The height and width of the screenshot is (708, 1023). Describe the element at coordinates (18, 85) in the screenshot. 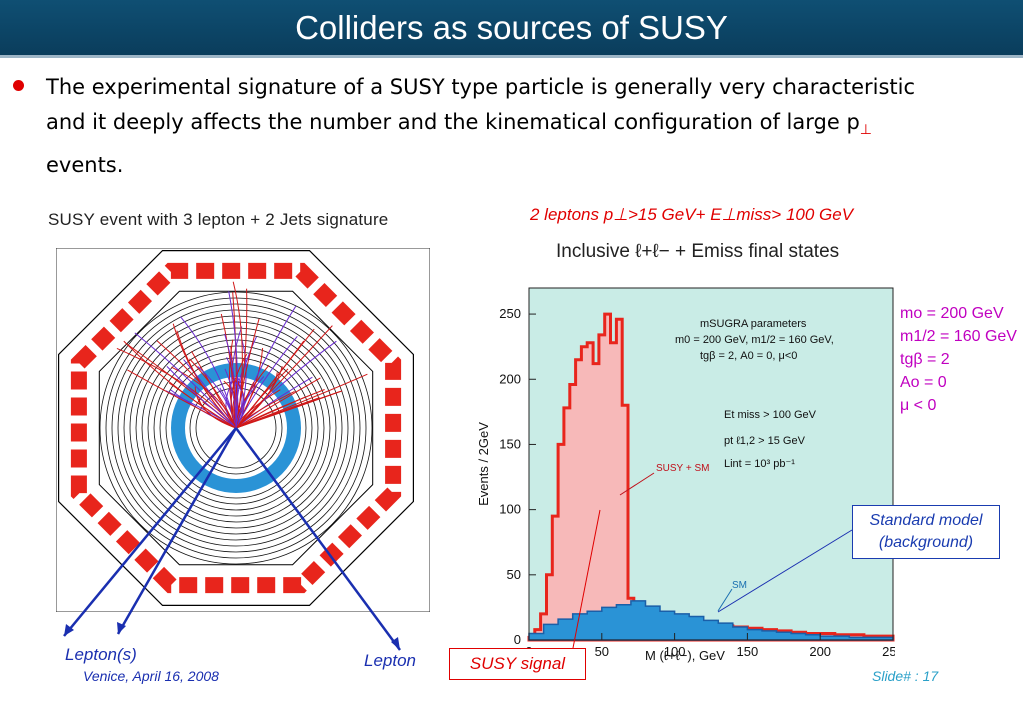

I see `bullet-dot-icon` at that location.